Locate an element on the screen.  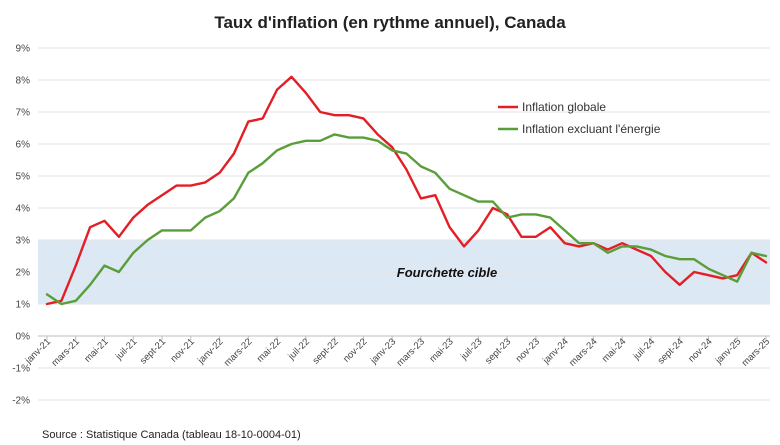
x-tick-label: janv-24 is located at coordinates (555, 351).